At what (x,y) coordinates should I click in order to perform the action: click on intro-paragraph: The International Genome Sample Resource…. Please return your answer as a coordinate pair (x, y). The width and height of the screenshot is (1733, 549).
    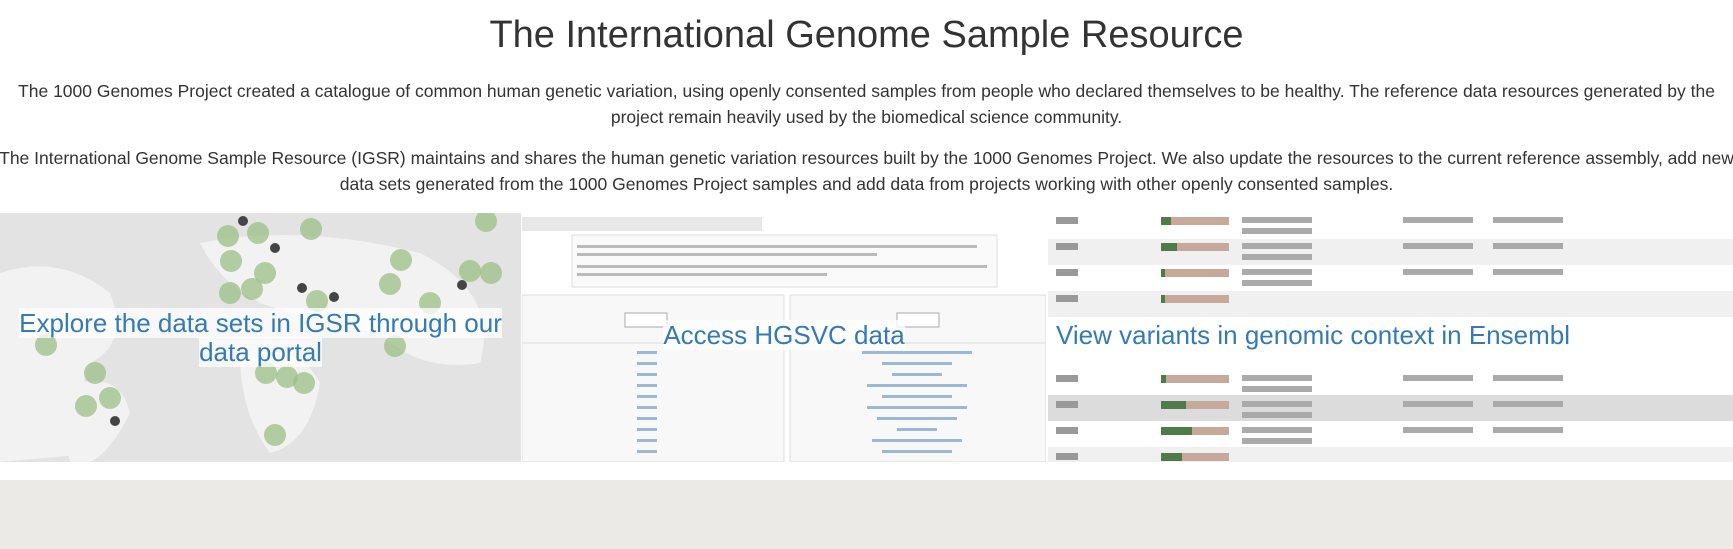
    Looking at the image, I should click on (866, 171).